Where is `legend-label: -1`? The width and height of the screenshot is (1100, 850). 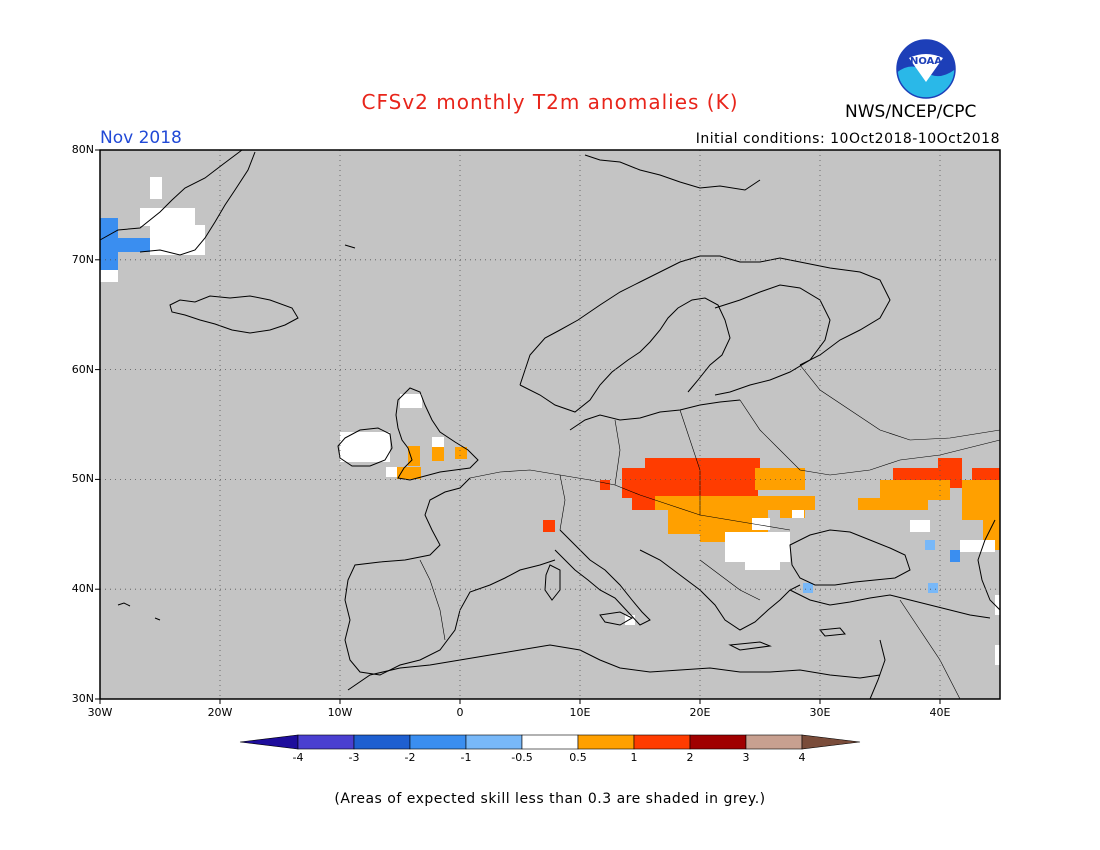 legend-label: -1 is located at coordinates (466, 757).